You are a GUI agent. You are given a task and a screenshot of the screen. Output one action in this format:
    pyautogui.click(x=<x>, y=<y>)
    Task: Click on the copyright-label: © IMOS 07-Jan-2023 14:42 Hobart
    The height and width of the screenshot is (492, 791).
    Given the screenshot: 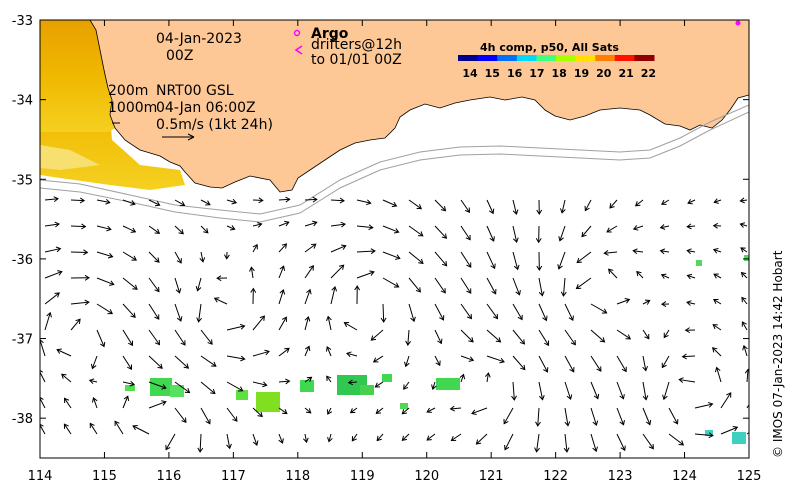 What is the action you would take?
    pyautogui.click(x=778, y=354)
    